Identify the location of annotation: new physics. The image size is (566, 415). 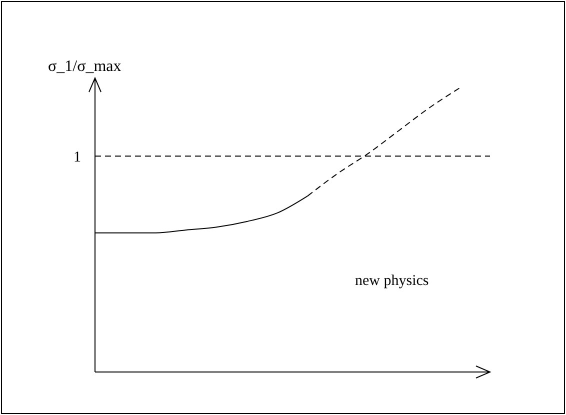
(392, 281).